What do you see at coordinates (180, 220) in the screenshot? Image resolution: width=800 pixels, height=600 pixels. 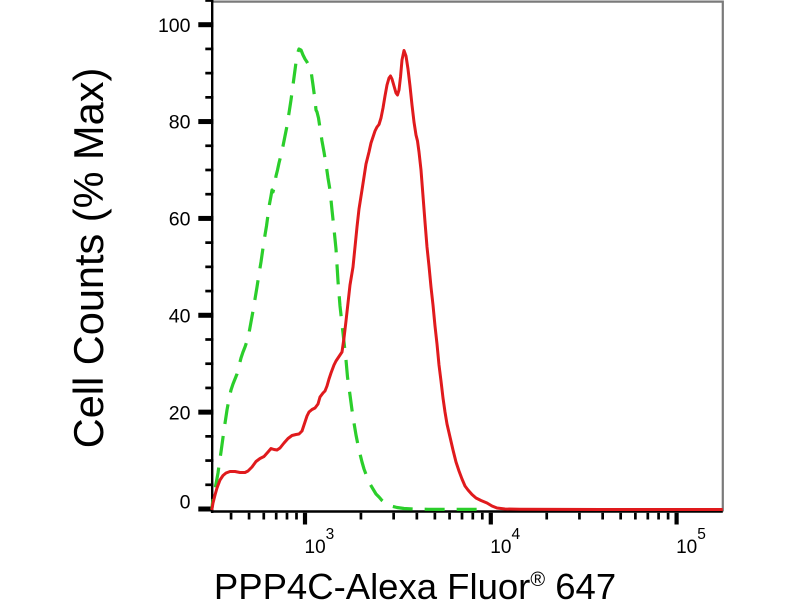 I see `svg-text: 60` at bounding box center [180, 220].